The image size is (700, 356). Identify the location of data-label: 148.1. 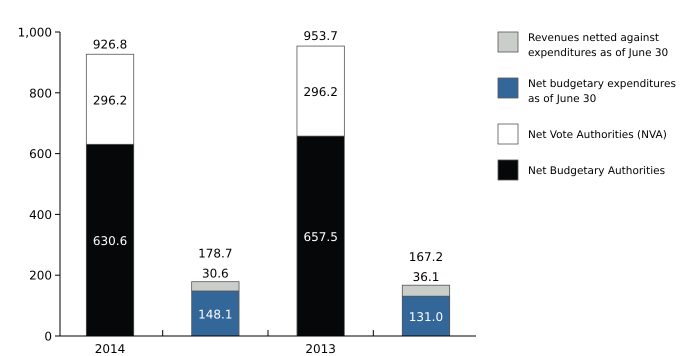
(215, 314).